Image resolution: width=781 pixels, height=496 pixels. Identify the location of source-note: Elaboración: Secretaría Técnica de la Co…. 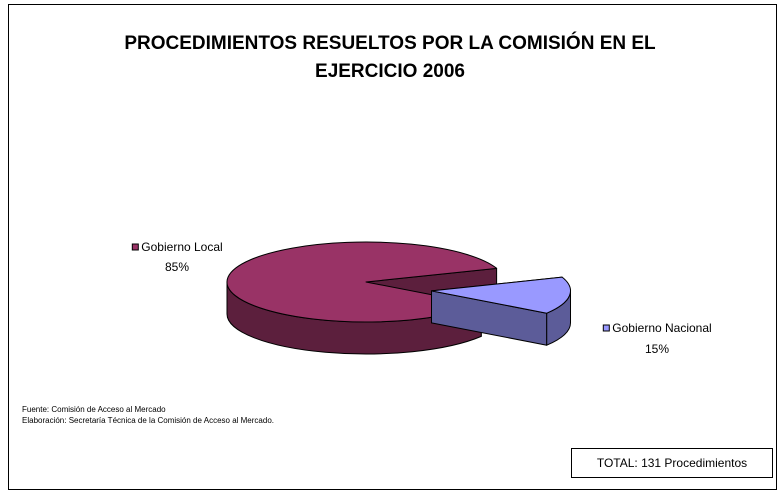
(148, 420).